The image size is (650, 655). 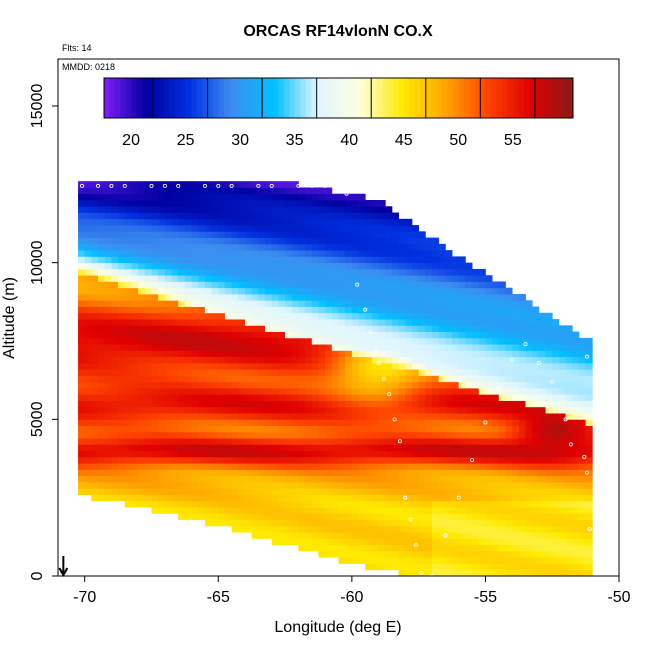 What do you see at coordinates (218, 597) in the screenshot?
I see `x-tick-label: -65` at bounding box center [218, 597].